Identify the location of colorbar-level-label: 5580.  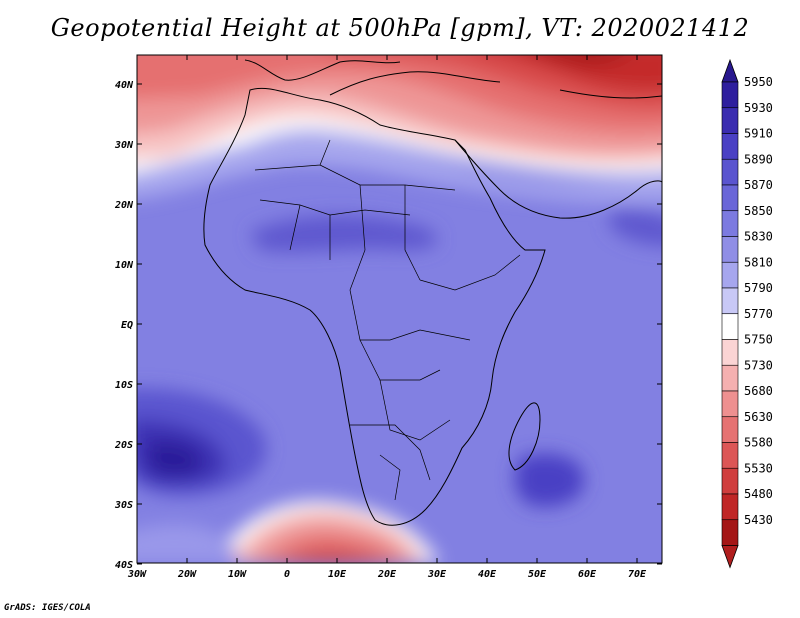
(758, 443).